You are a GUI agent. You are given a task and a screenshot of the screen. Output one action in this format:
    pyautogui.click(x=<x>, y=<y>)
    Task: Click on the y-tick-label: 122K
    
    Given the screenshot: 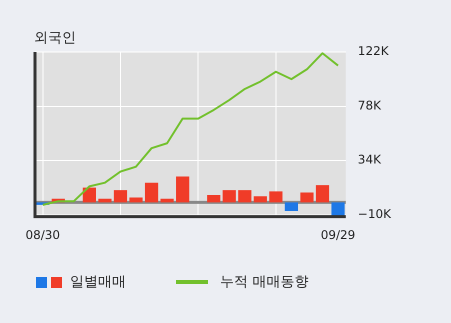 What is the action you would take?
    pyautogui.click(x=374, y=51)
    